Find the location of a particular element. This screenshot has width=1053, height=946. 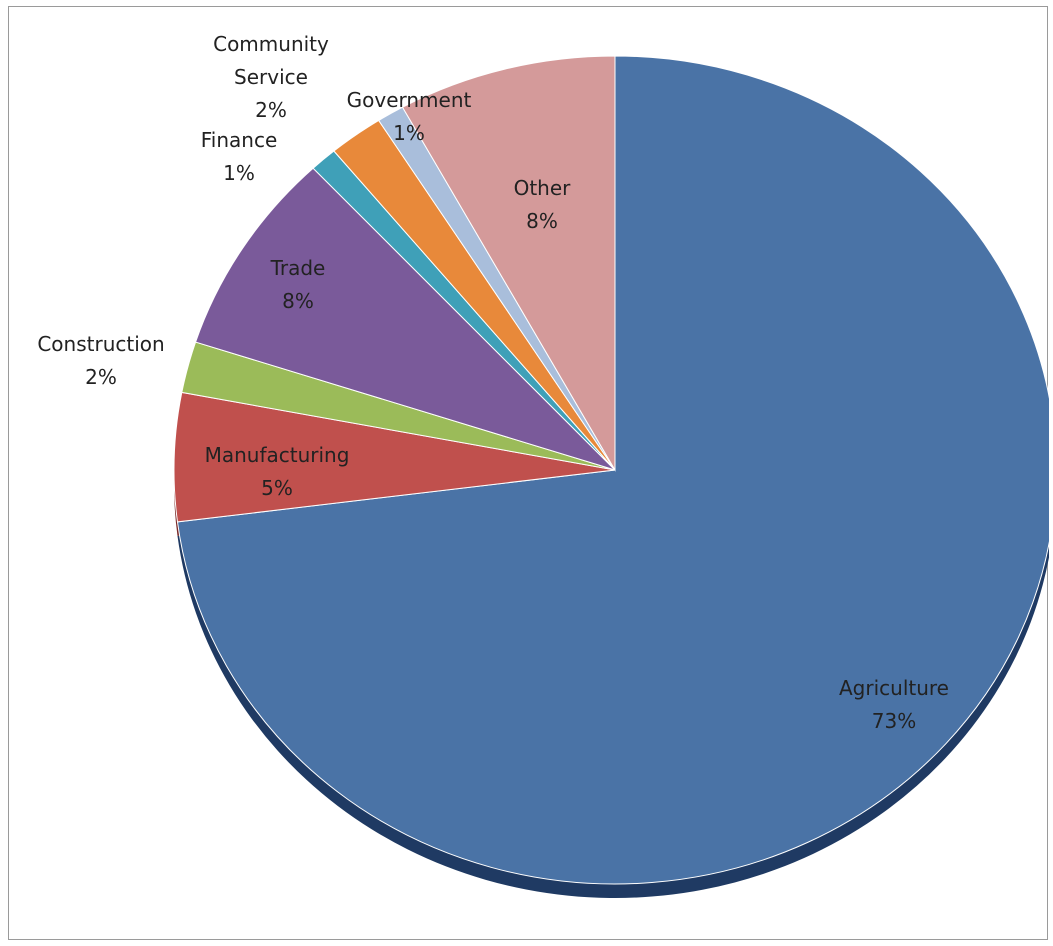

label-name-finance: Finance is located at coordinates (239, 140).